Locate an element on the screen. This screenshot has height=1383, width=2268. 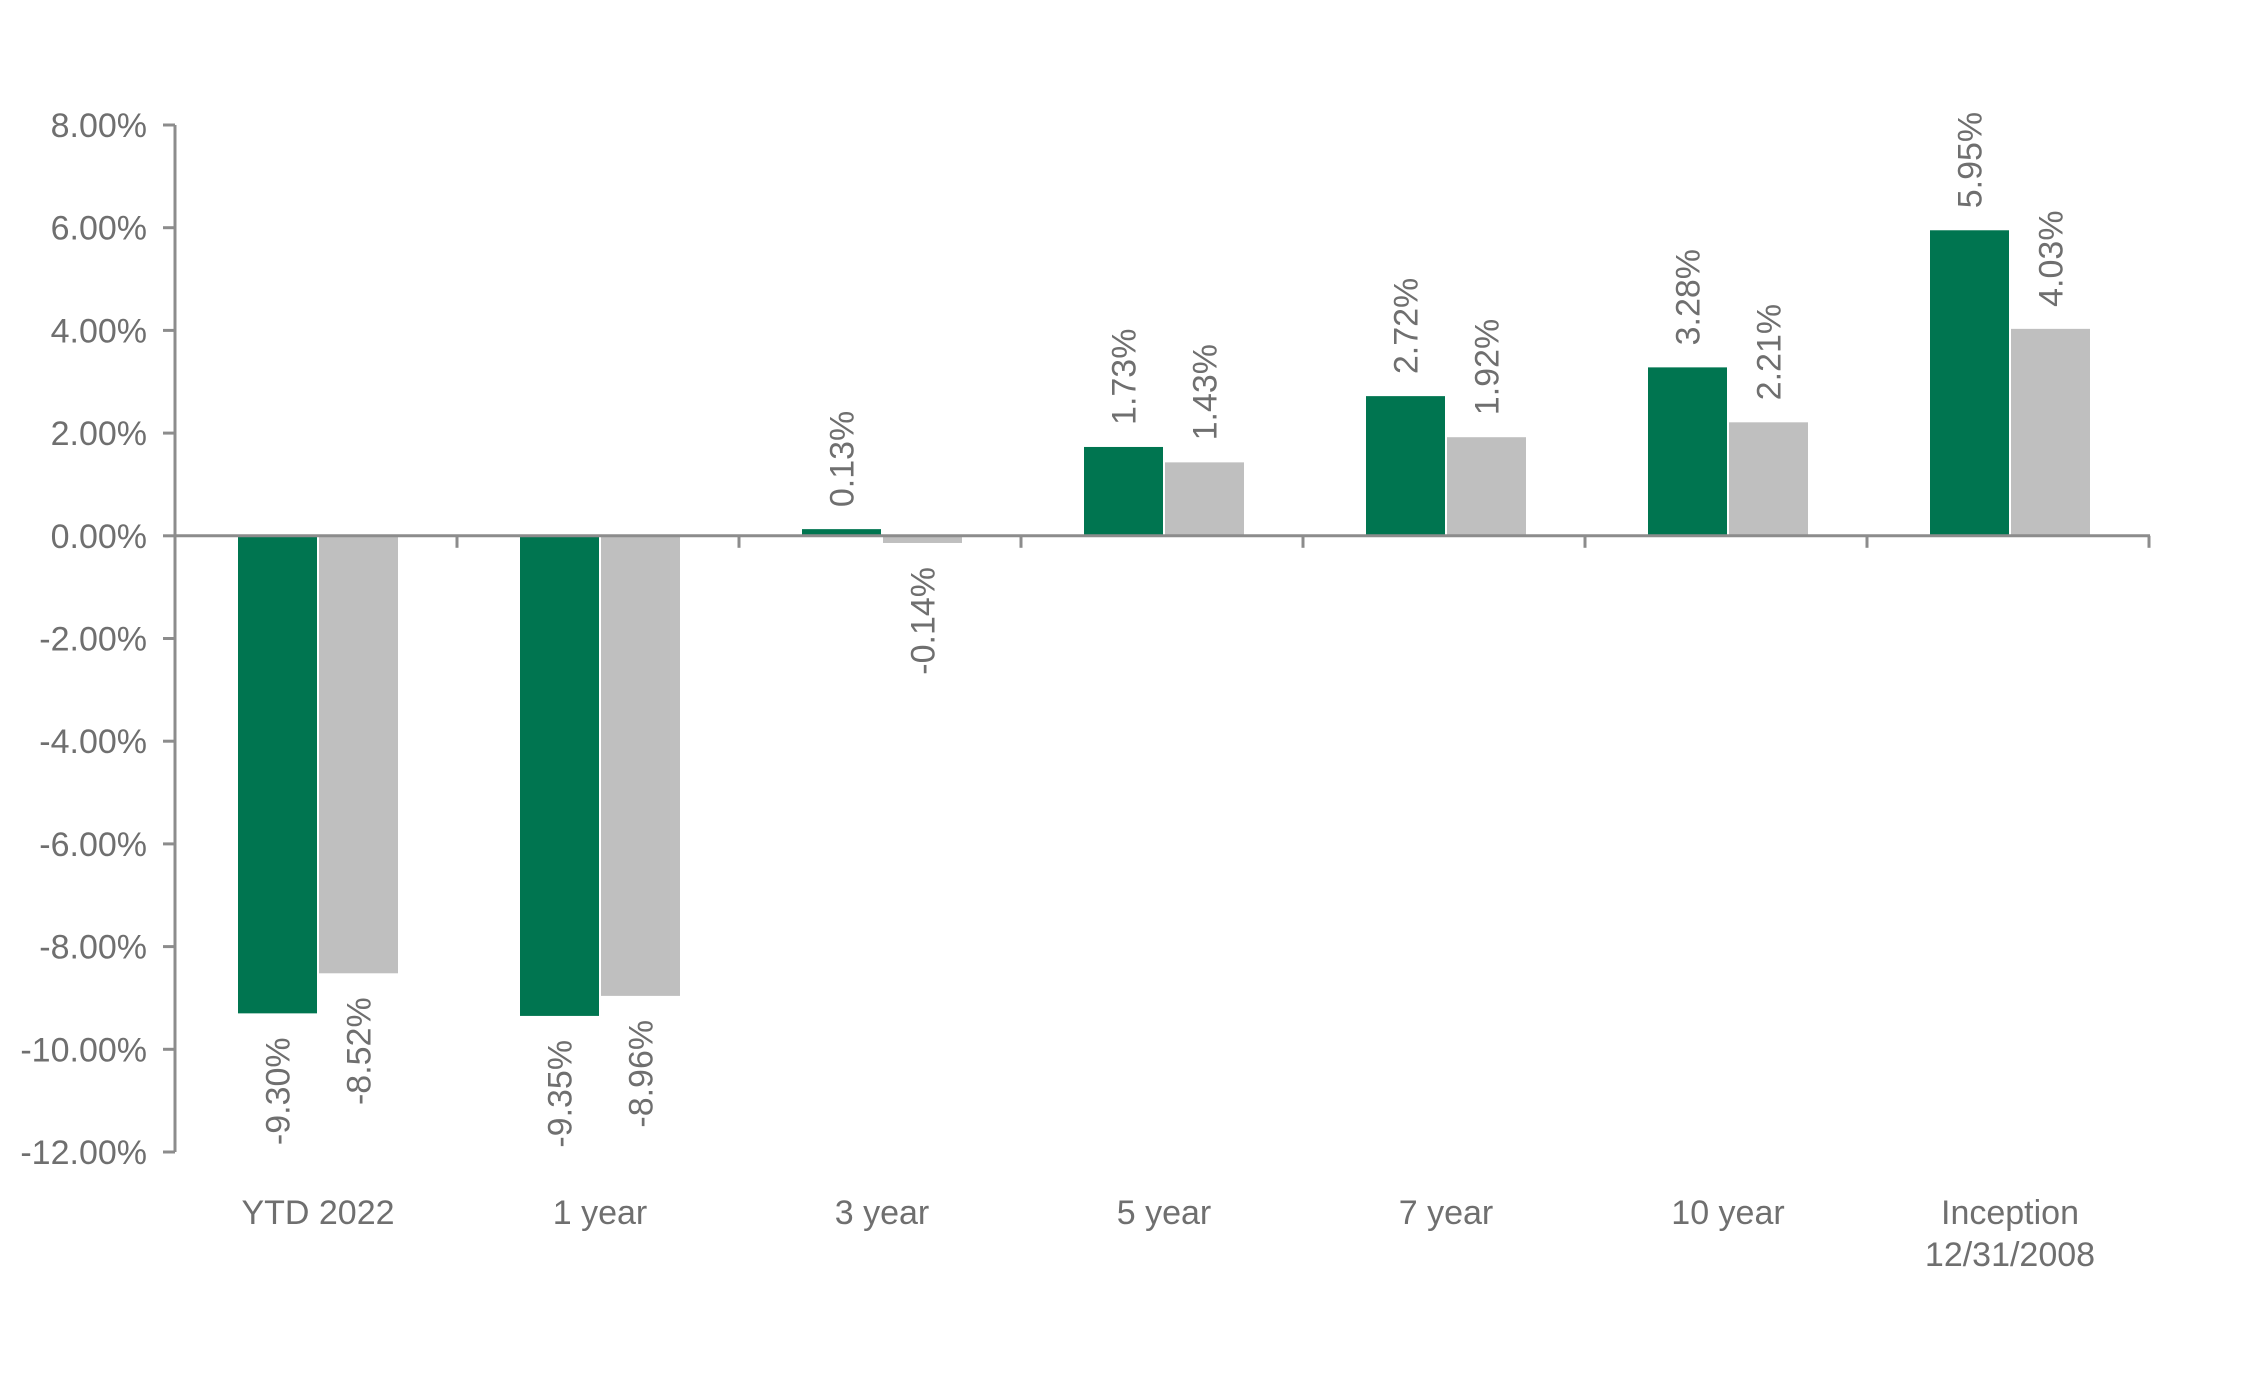
x-category-label-3: 5 year is located at coordinates (1164, 1213).